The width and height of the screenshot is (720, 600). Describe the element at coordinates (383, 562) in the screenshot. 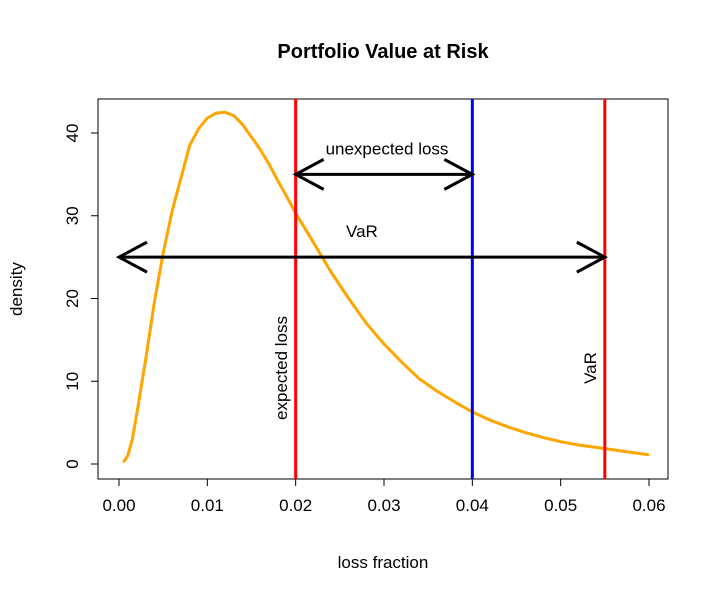

I see `x-axis-label: loss fraction` at that location.